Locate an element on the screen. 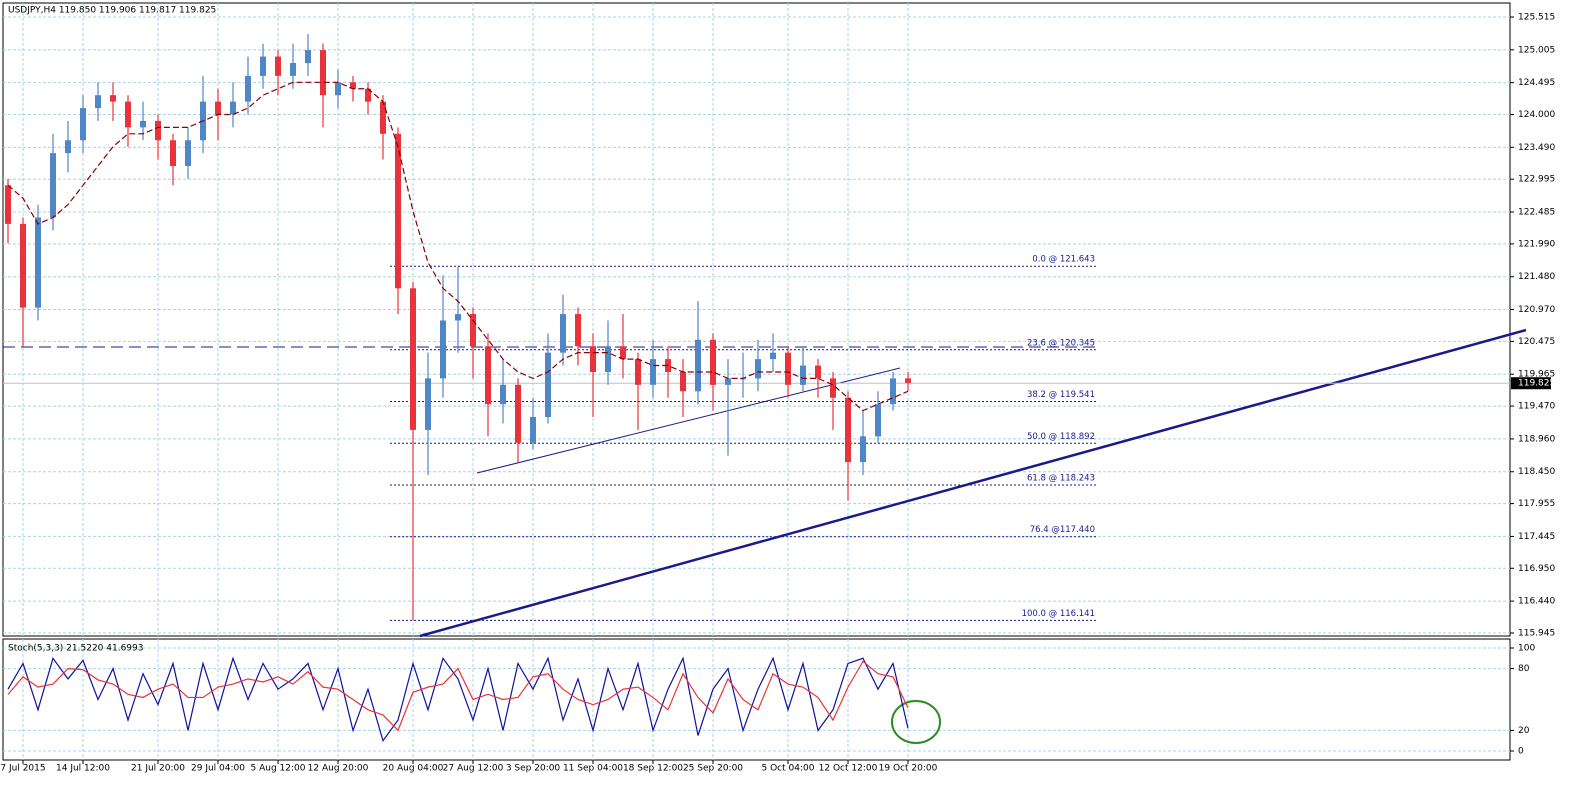 The width and height of the screenshot is (1596, 794). y-tick-label: 117.955 is located at coordinates (1536, 504).